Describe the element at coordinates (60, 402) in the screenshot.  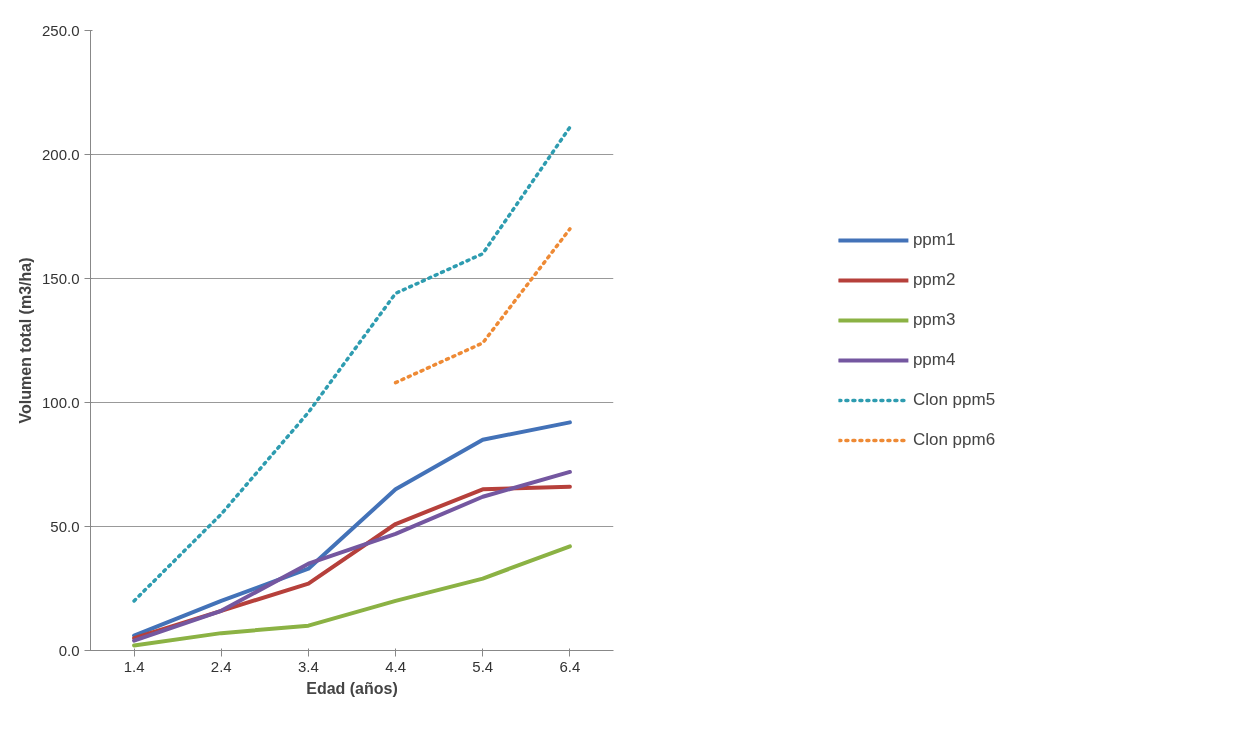
I see `y-tick-label: 100.0` at that location.